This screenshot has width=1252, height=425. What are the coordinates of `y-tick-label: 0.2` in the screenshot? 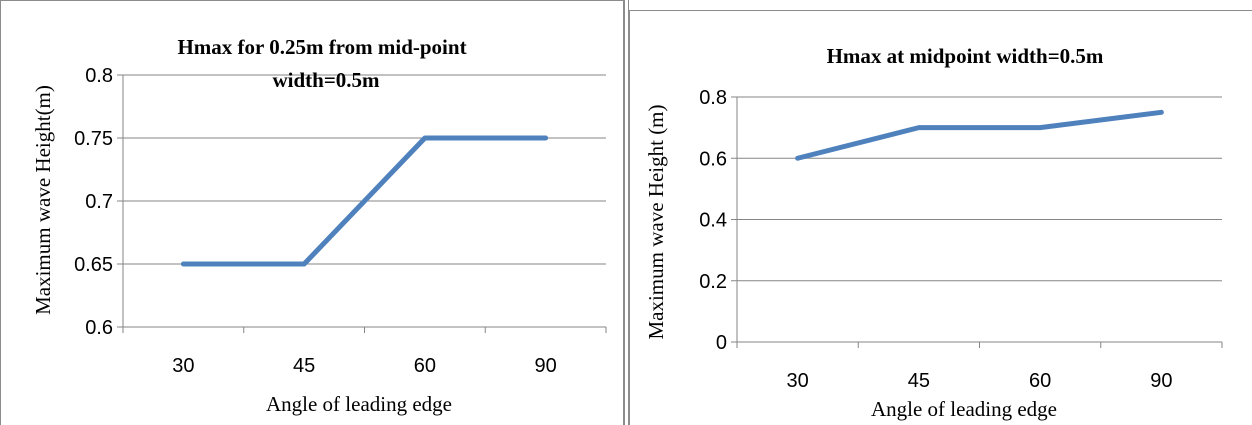 It's located at (713, 282).